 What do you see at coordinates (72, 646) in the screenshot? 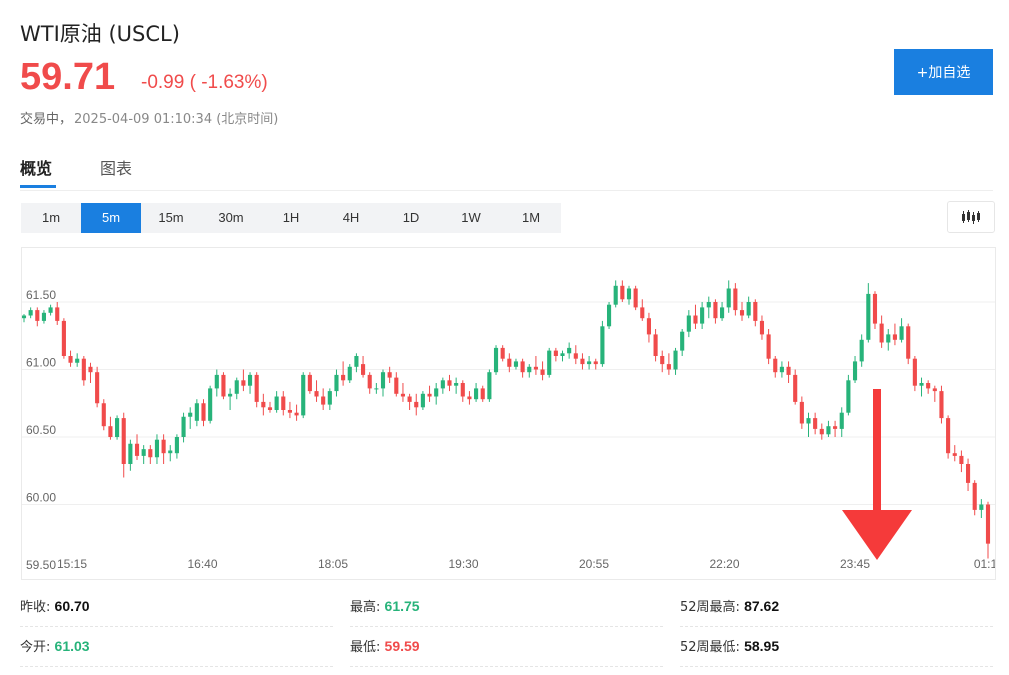
I see `stat-value: 61.03` at bounding box center [72, 646].